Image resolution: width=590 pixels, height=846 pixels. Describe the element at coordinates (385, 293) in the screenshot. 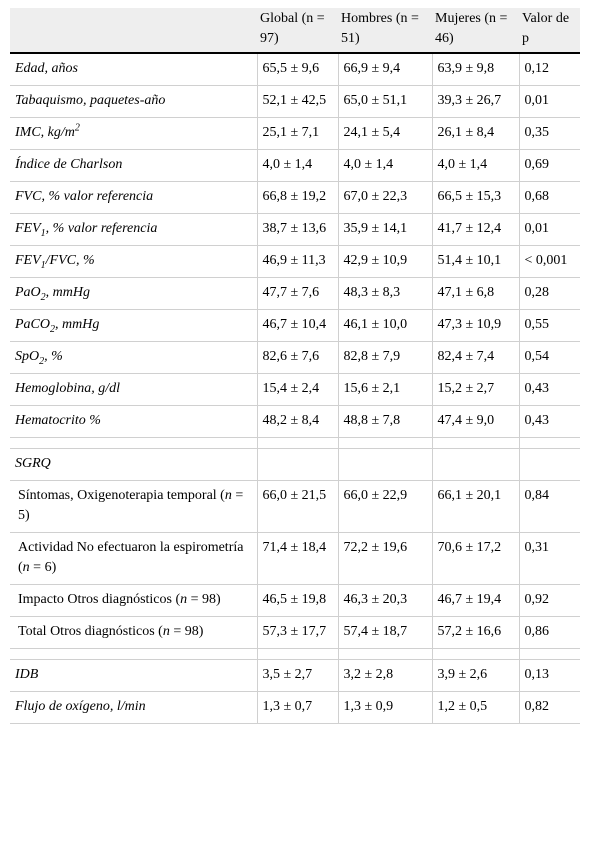

I see `cell-hombres: 48,3 ± 8,3` at that location.